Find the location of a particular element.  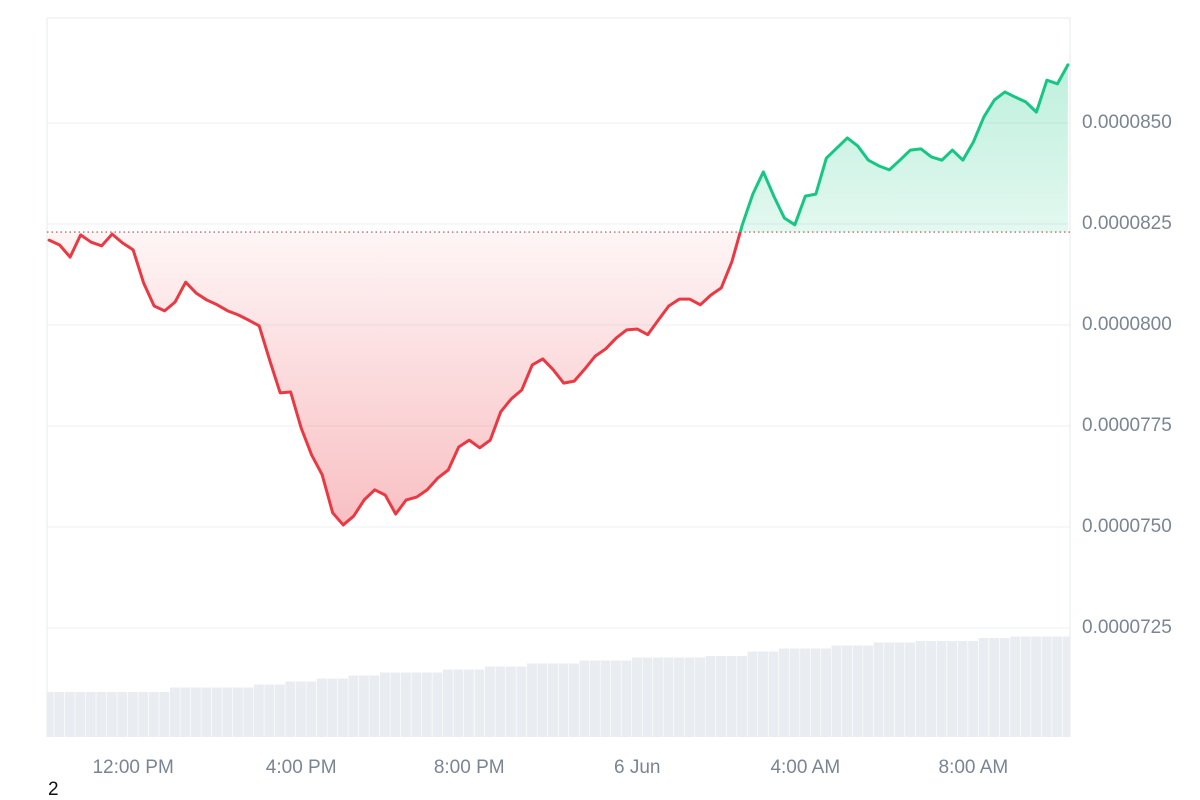

x-tick-label: 4:00 AM is located at coordinates (805, 767).